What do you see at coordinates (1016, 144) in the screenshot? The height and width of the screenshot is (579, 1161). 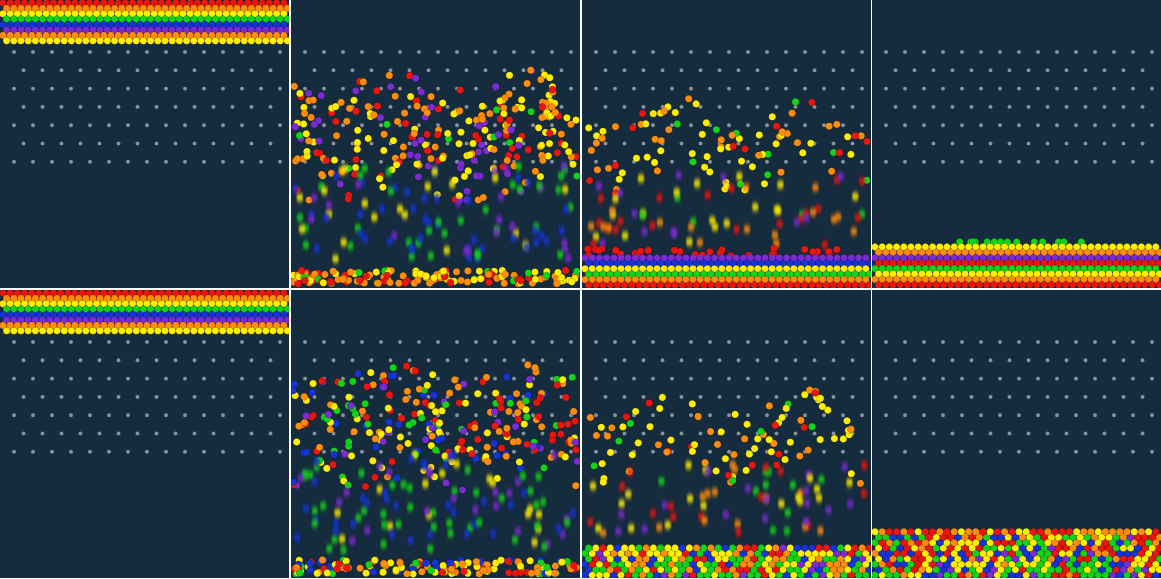 I see `panel-settled` at bounding box center [1016, 144].